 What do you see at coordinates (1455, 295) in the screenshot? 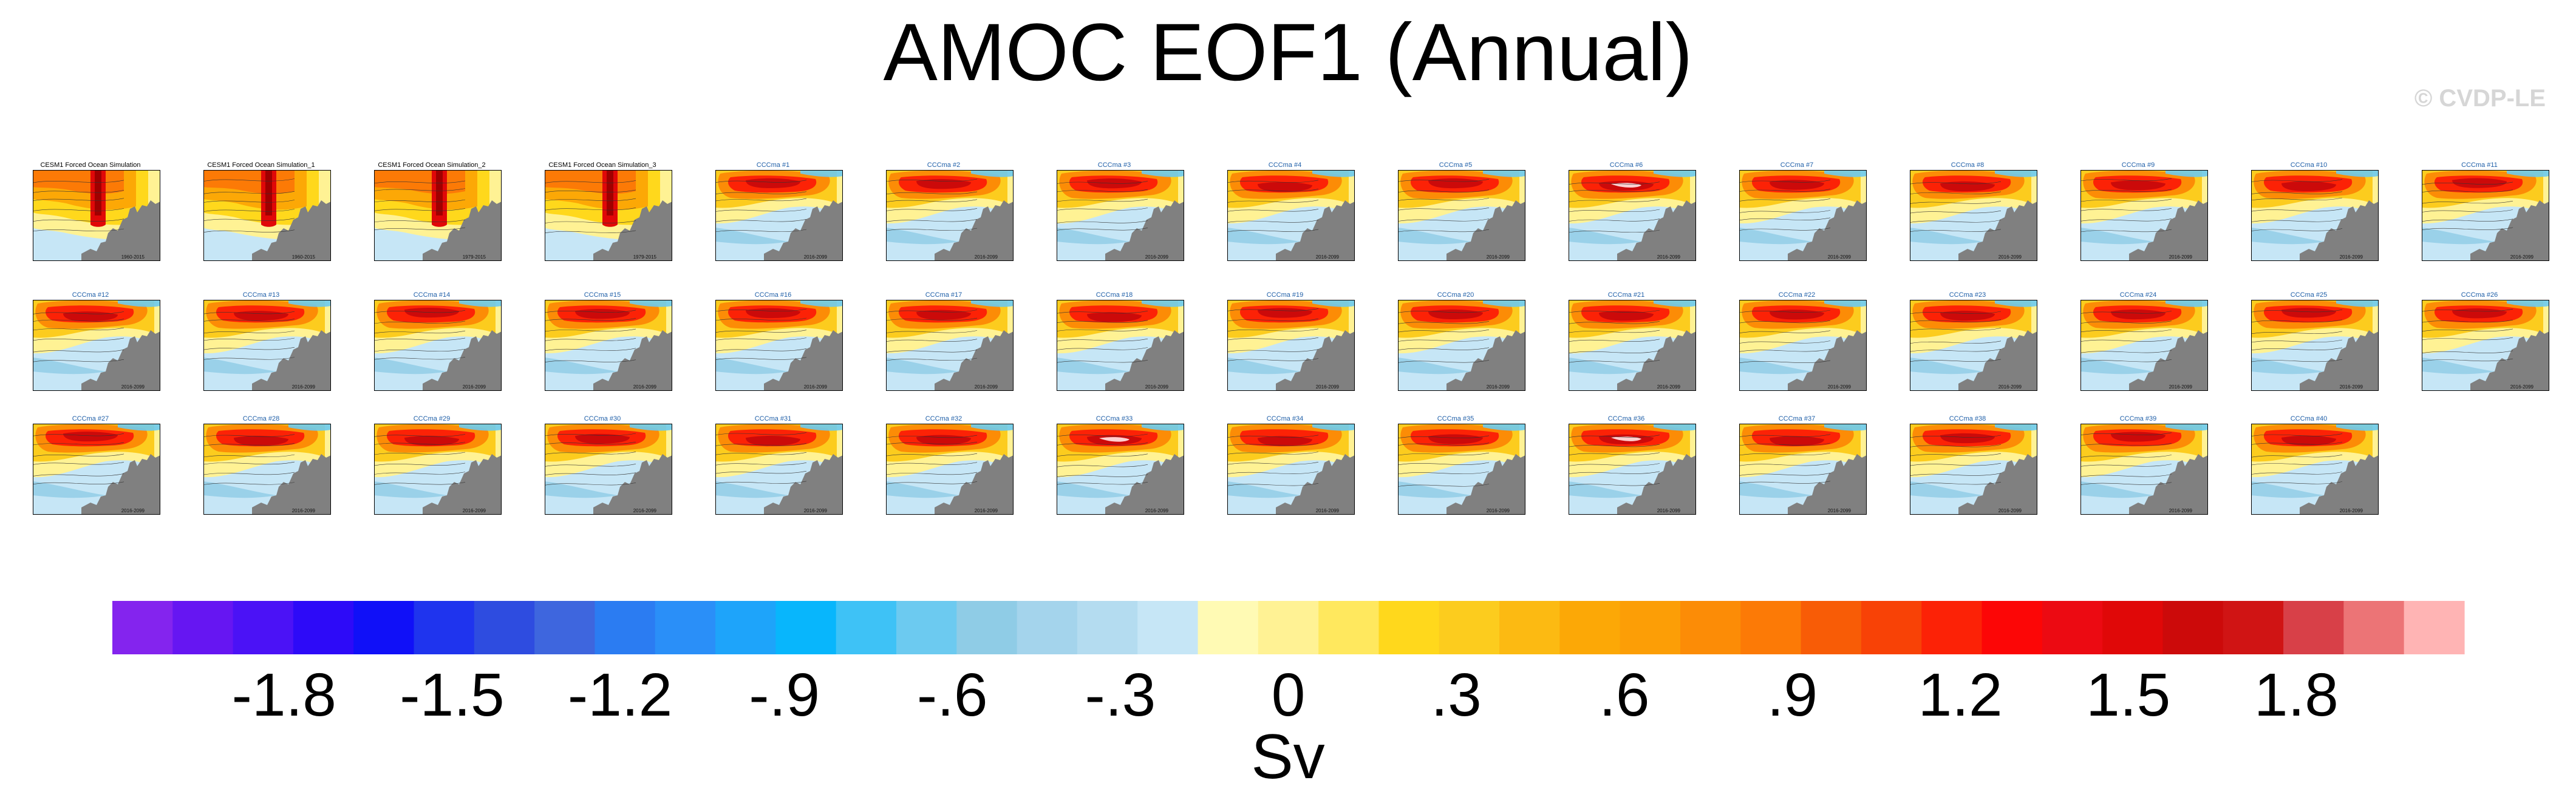
I see `panel-title: CCCma #20` at bounding box center [1455, 295].